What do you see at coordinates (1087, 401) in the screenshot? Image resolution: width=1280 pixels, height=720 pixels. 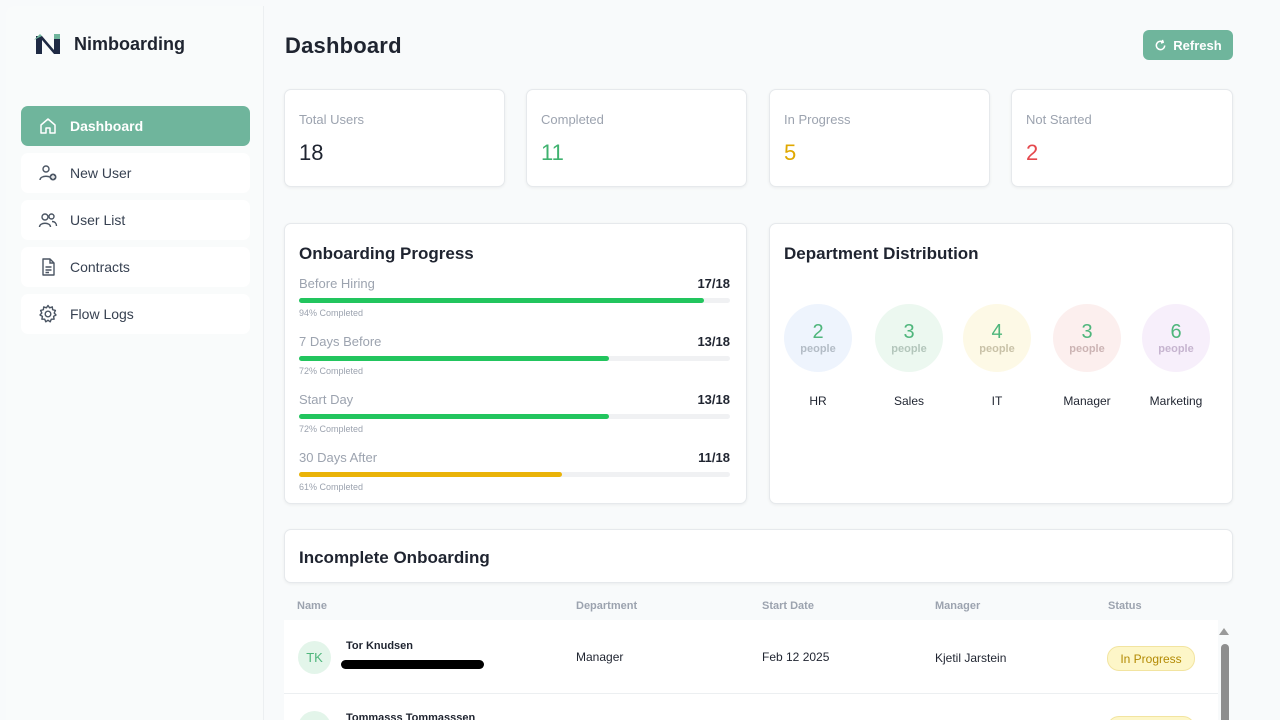 I see `department-name: Manager` at bounding box center [1087, 401].